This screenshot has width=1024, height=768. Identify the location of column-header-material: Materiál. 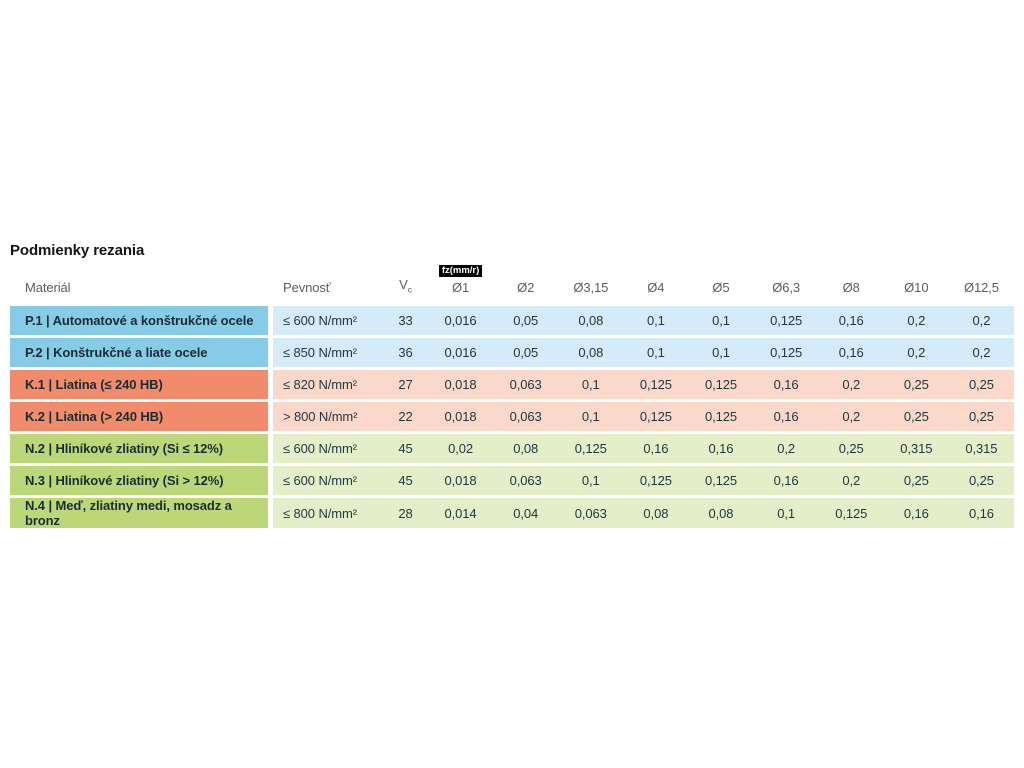
(48, 287).